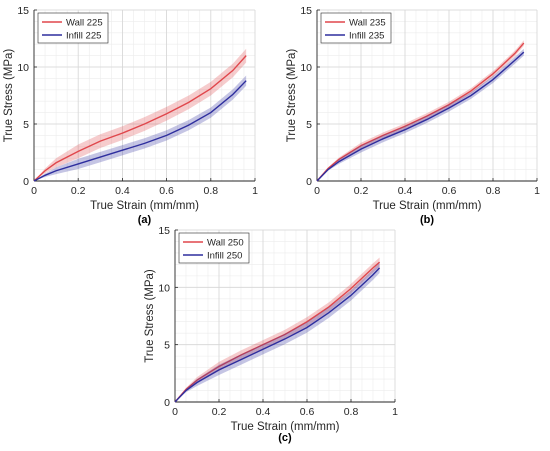 The height and width of the screenshot is (451, 550). What do you see at coordinates (145, 220) in the screenshot?
I see `panel-label: (a)` at bounding box center [145, 220].